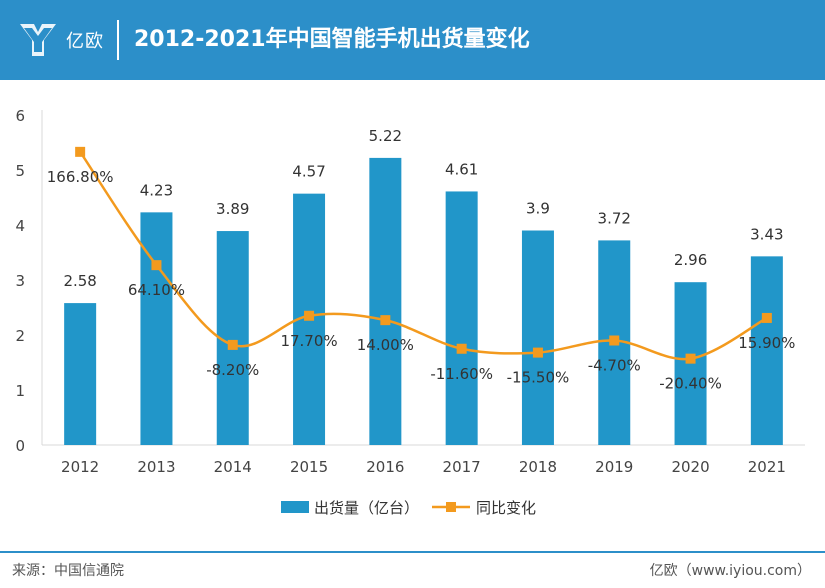  I want to click on brand: 亿欧, so click(60, 40).